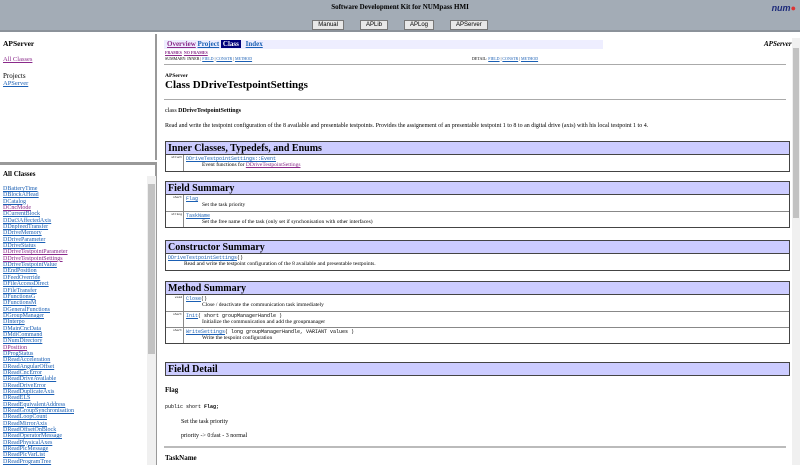  I want to click on field-link-taskname: TaskName, so click(198, 216).